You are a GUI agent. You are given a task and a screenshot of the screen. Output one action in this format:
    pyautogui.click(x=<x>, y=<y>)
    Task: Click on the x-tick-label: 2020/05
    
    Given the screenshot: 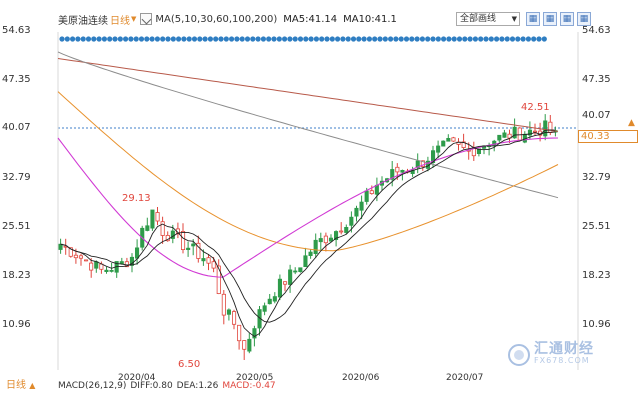 What is the action you would take?
    pyautogui.click(x=255, y=378)
    